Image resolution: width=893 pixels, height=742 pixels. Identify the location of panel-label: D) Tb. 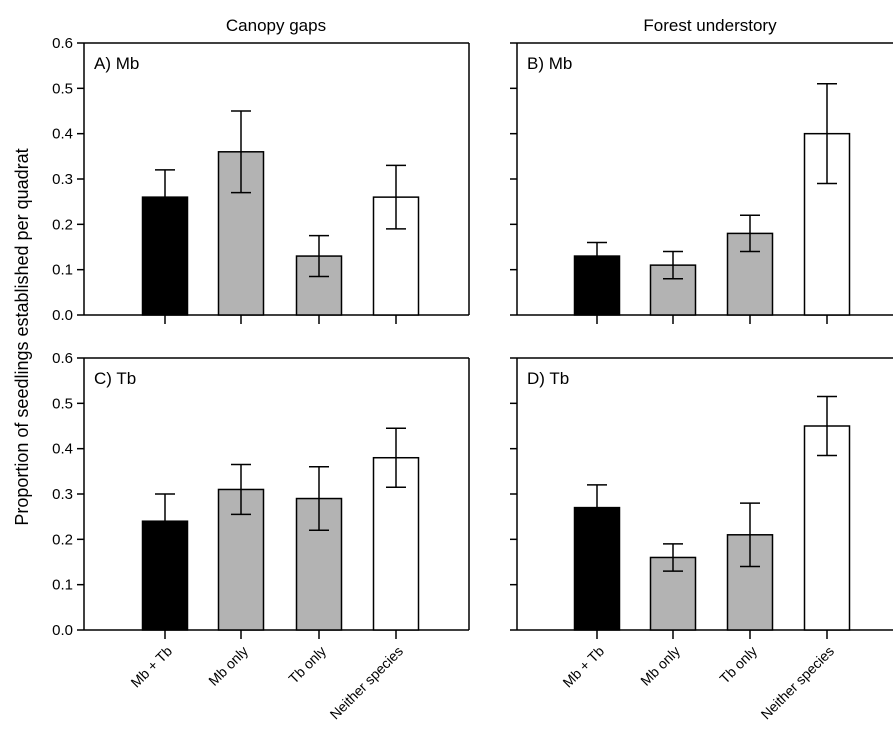
(548, 378).